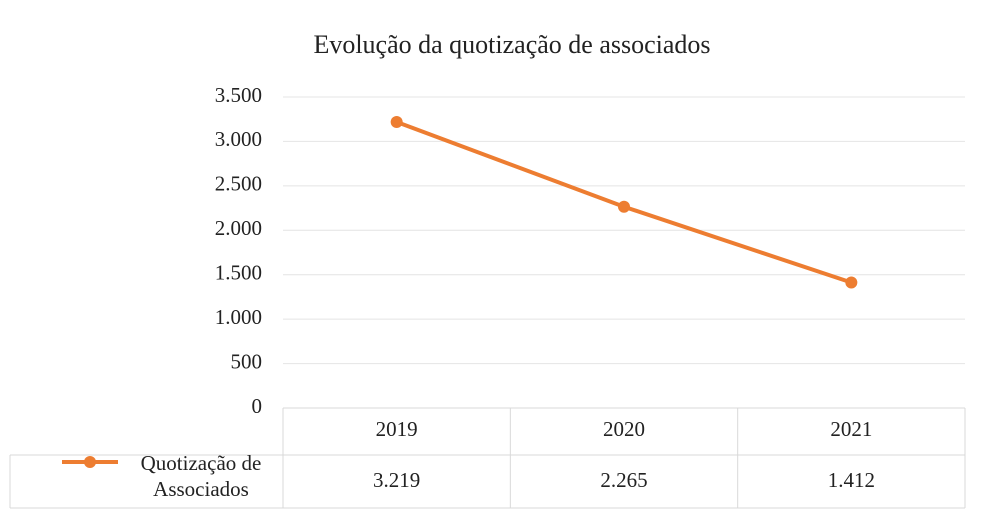 The image size is (983, 522). What do you see at coordinates (238, 228) in the screenshot?
I see `y-tick-label: 2.000` at bounding box center [238, 228].